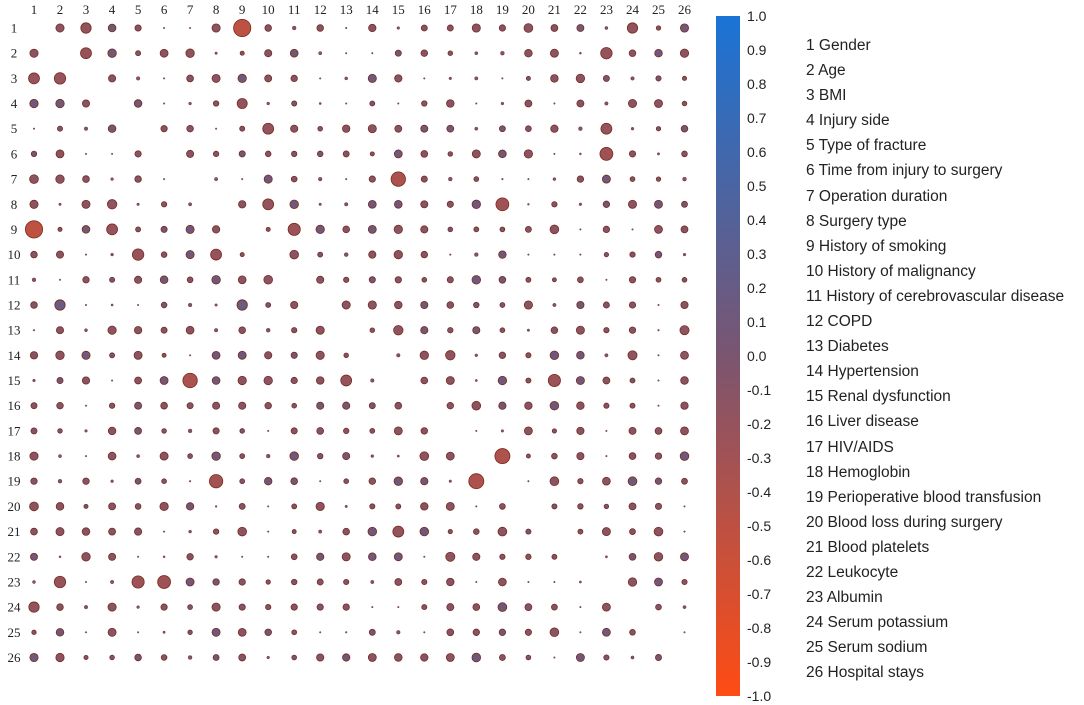 Image resolution: width=1084 pixels, height=705 pixels. I want to click on x-tick-label: 22, so click(580, 9).